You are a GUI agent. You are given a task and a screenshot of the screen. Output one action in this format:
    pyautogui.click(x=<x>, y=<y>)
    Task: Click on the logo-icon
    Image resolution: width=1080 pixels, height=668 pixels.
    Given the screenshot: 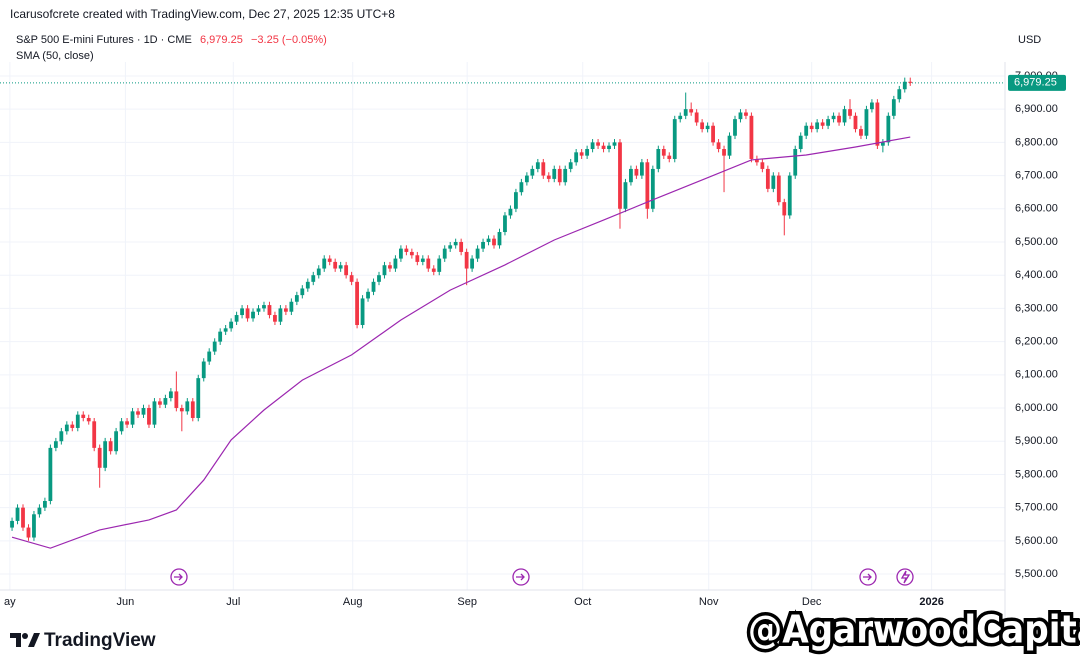 What is the action you would take?
    pyautogui.click(x=25, y=640)
    